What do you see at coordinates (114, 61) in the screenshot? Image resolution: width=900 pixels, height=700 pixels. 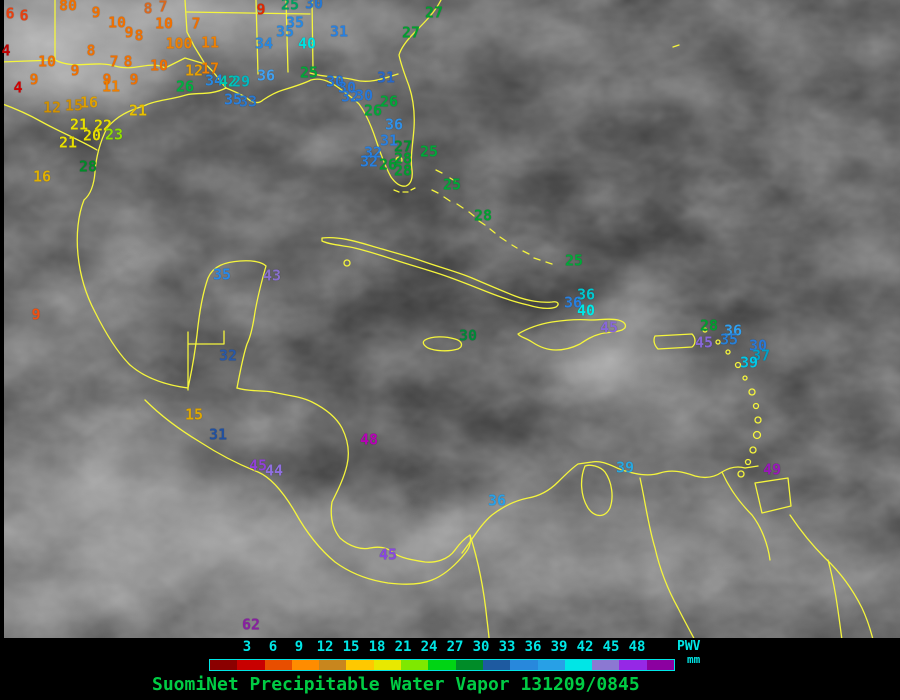 I see `station-pwv-value: 7` at bounding box center [114, 61].